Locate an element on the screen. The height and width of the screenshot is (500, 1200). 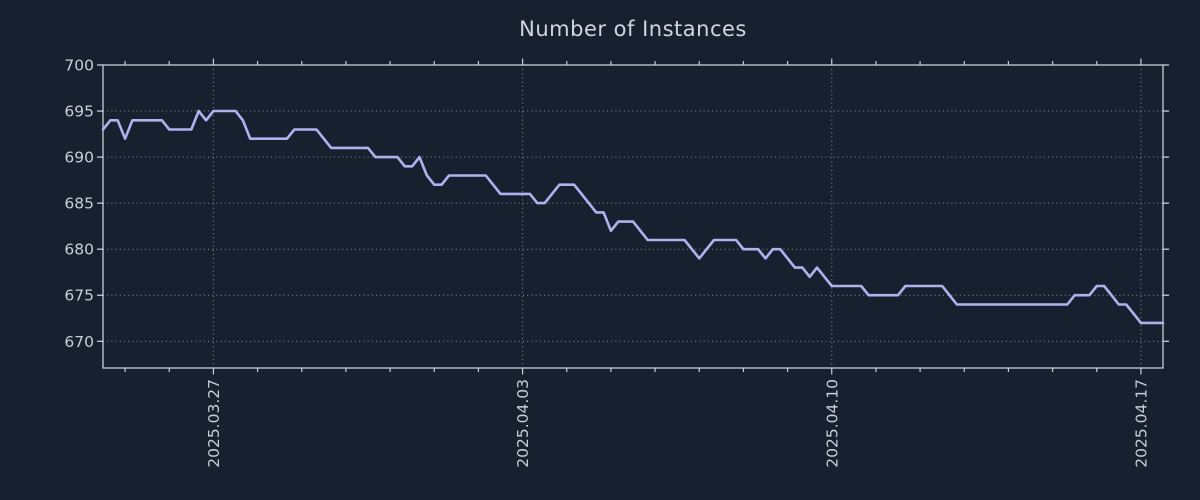
chart-title: Number of Instances is located at coordinates (633, 29).